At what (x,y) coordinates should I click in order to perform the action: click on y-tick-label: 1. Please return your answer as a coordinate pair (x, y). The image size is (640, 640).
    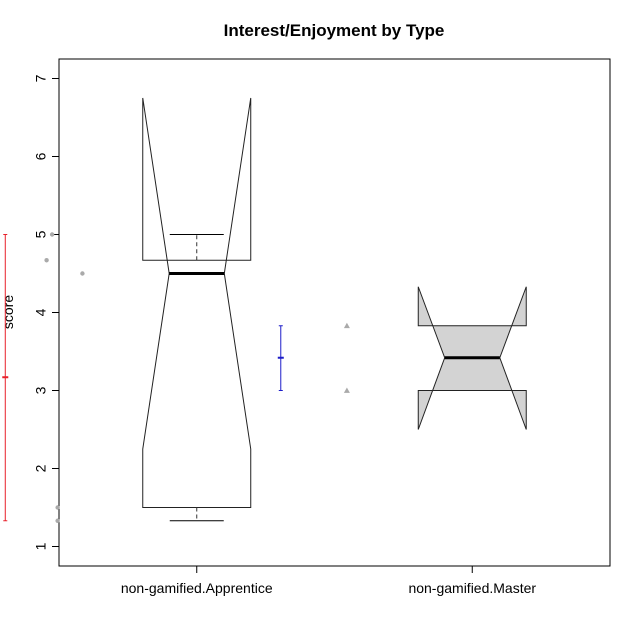
    Looking at the image, I should click on (41, 546).